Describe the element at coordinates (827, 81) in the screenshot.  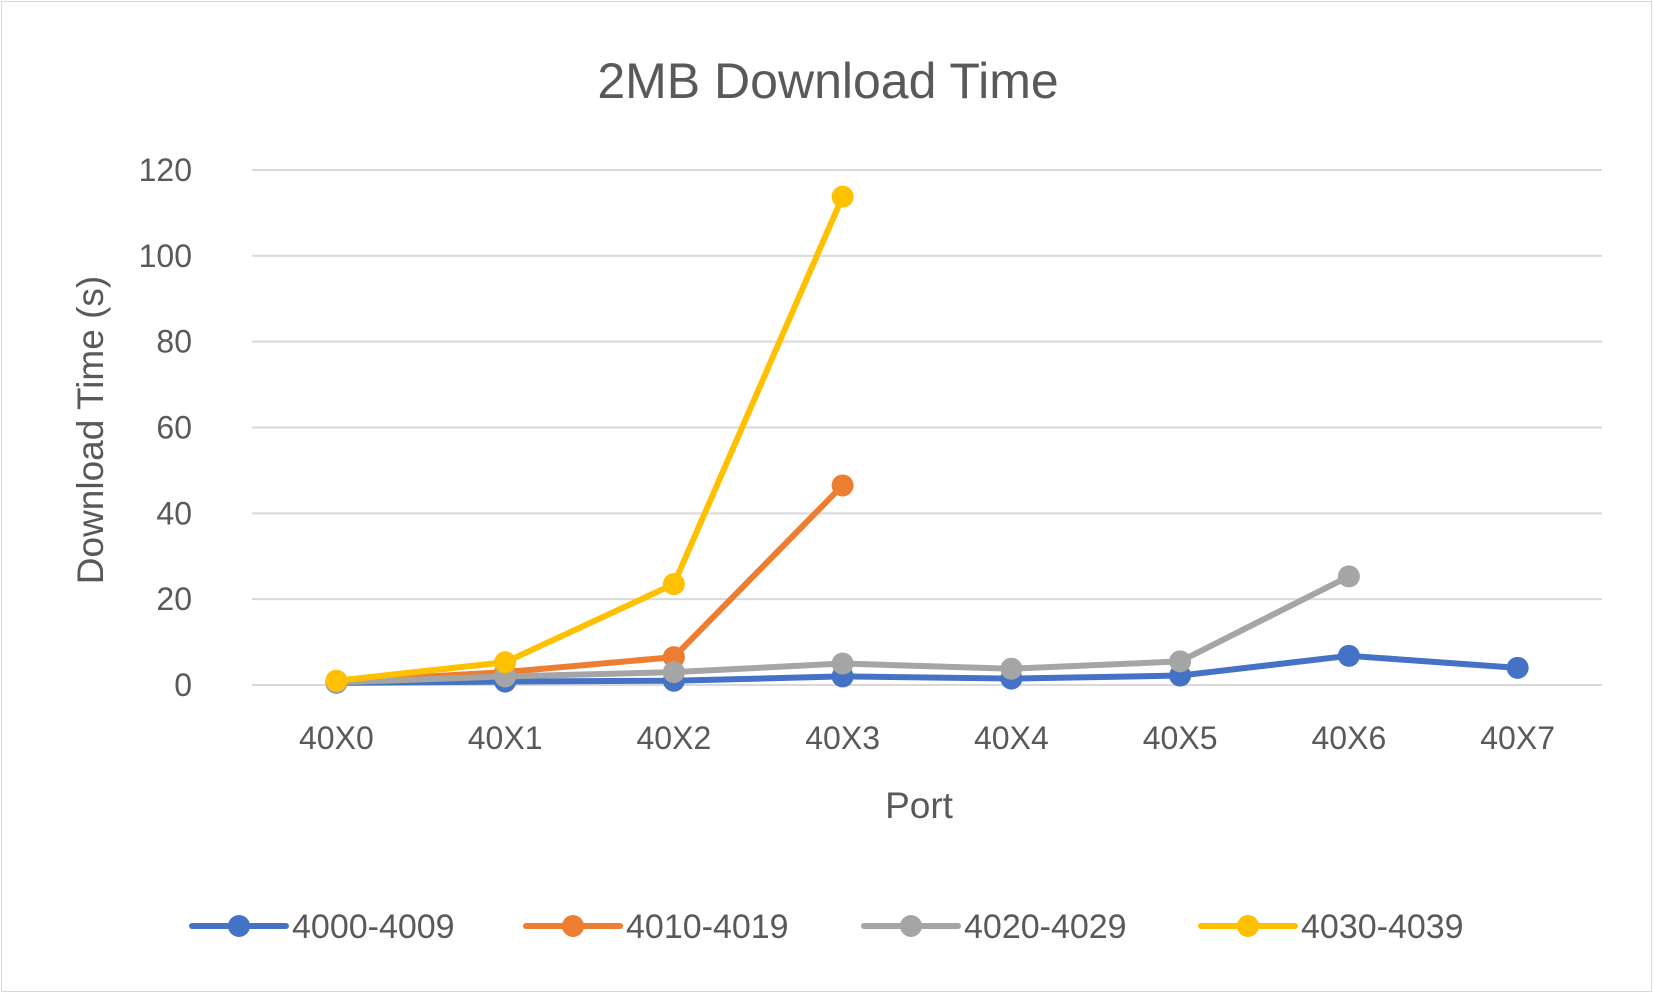
I see `chart-title: 2MB Download Time` at that location.